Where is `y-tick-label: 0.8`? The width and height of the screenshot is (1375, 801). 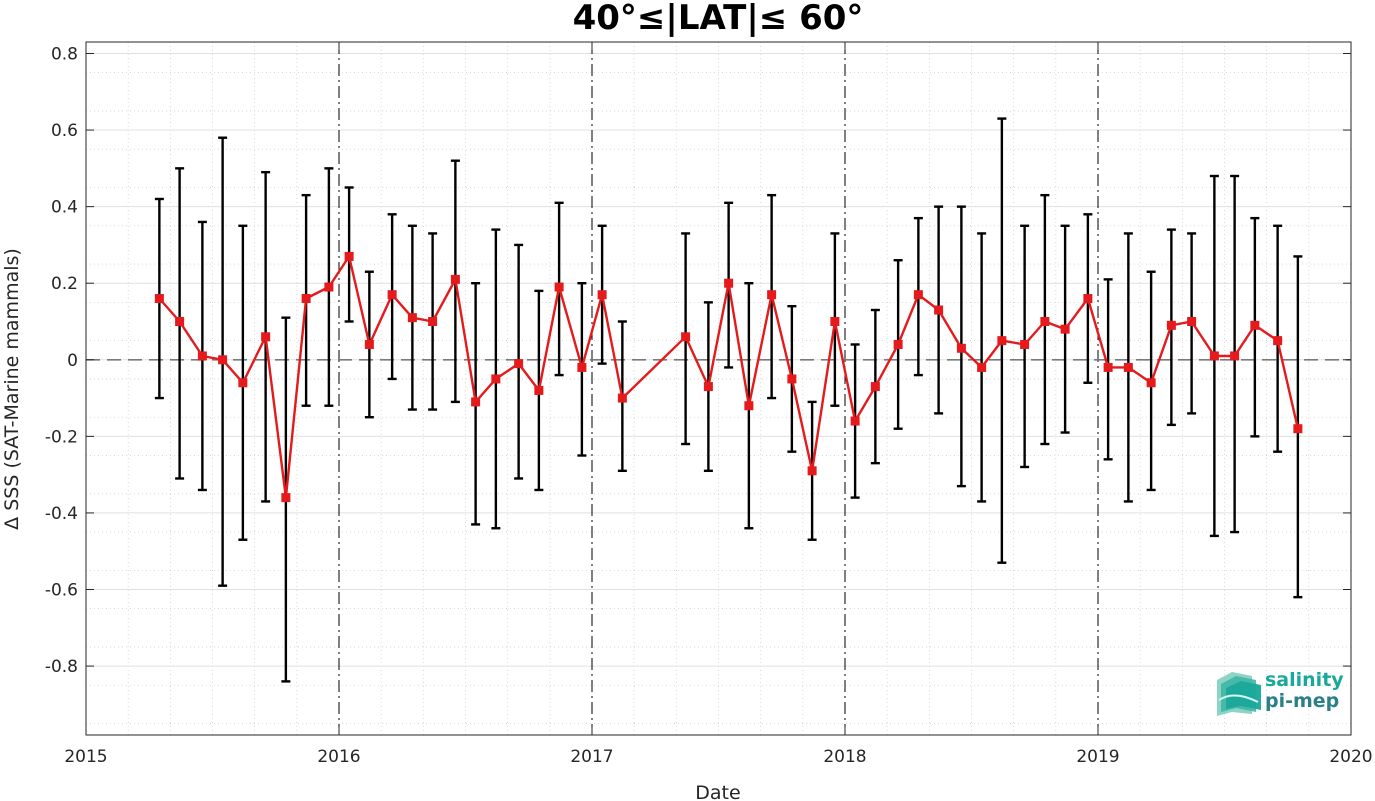
y-tick-label: 0.8 is located at coordinates (64, 54).